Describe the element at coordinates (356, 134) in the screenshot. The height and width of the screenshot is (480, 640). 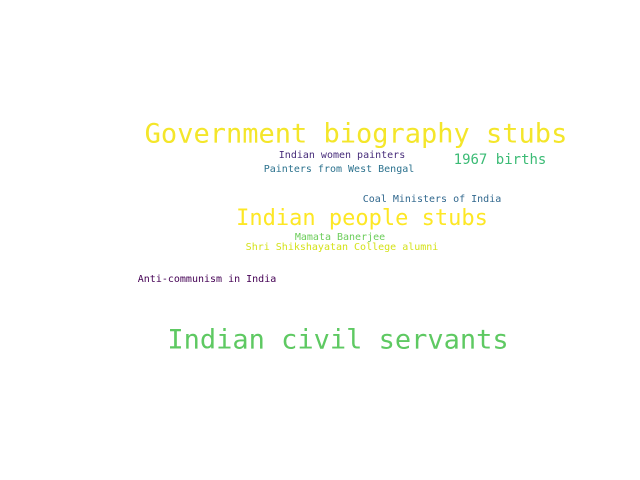
I see `word-government-biography-stubs: Government biography stubs` at that location.